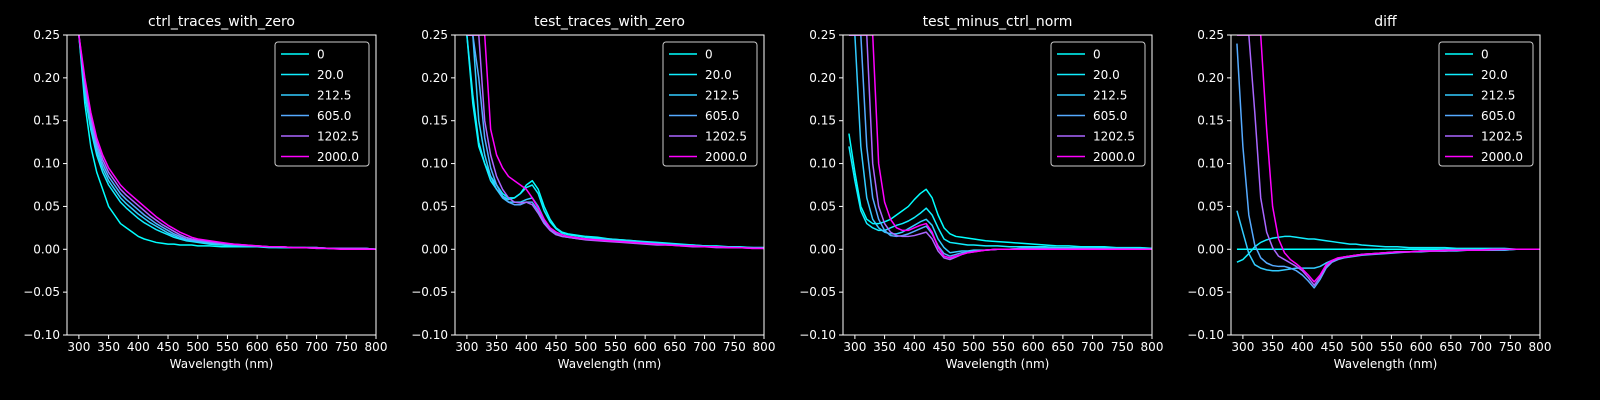 Image resolution: width=1600 pixels, height=400 pixels. What do you see at coordinates (609, 22) in the screenshot?
I see `chart-title: test_traces_with_zero` at bounding box center [609, 22].